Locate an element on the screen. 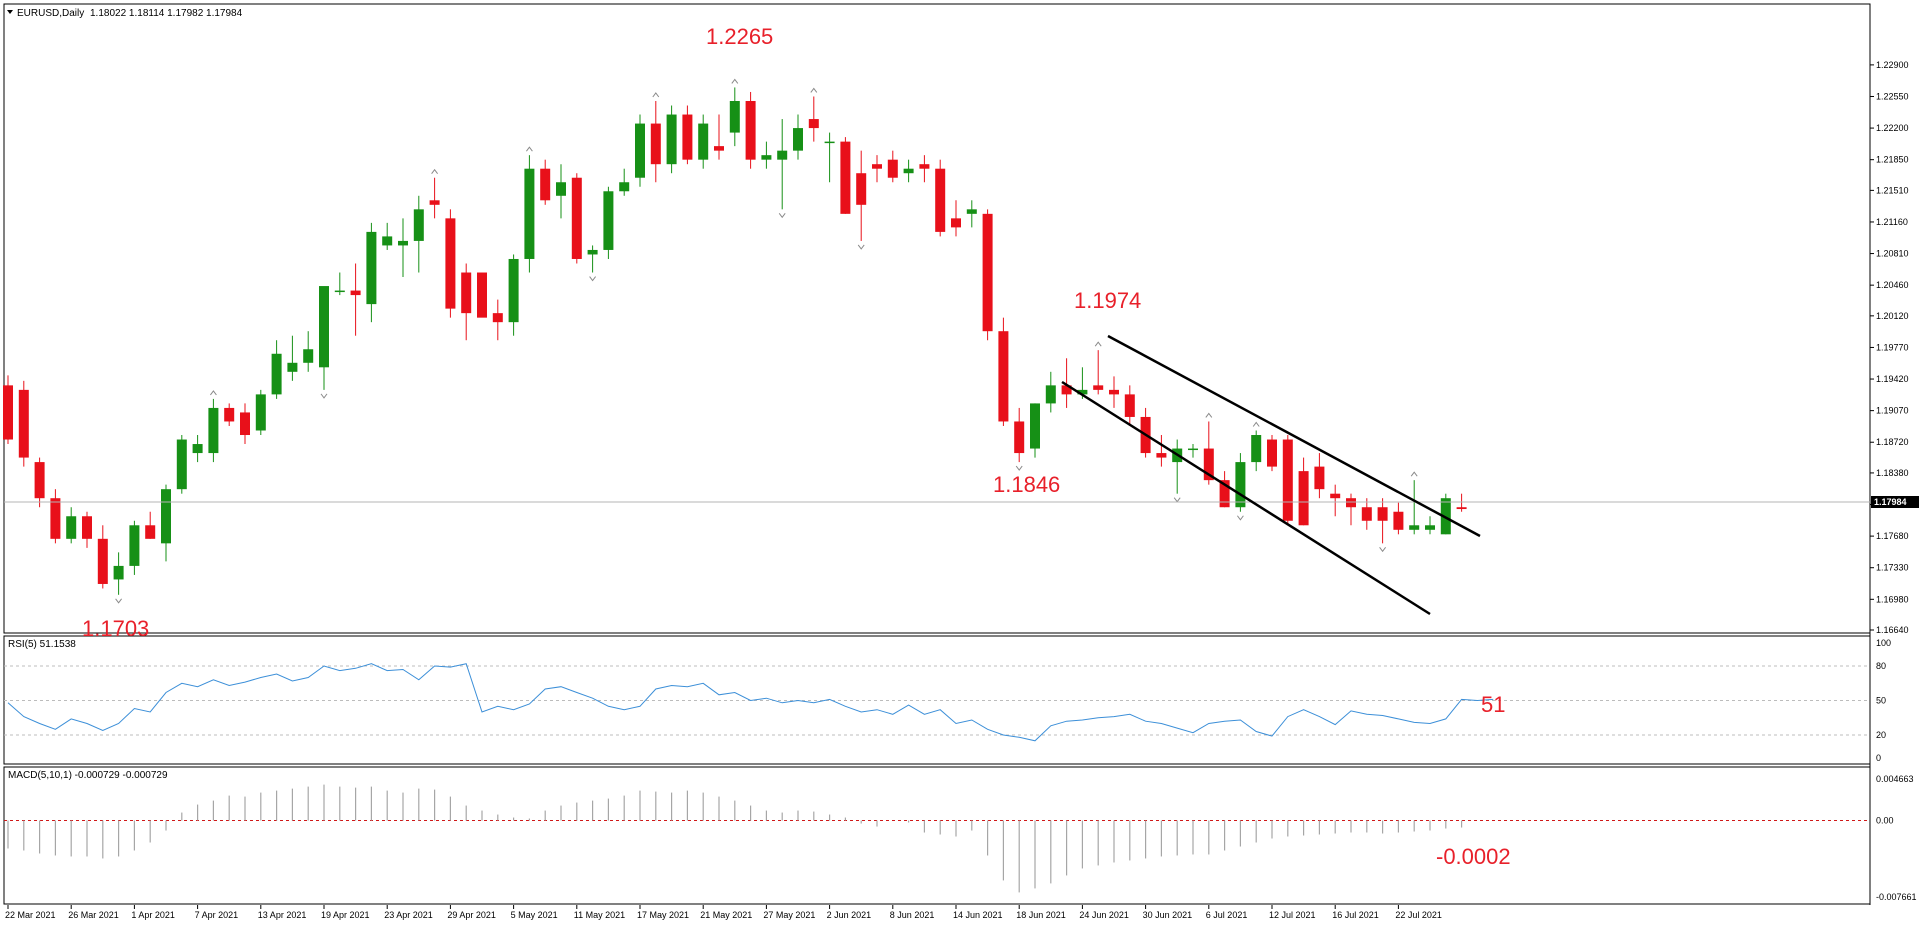 The height and width of the screenshot is (927, 1920). date-tick-label: 1 Apr 2021 is located at coordinates (153, 915).